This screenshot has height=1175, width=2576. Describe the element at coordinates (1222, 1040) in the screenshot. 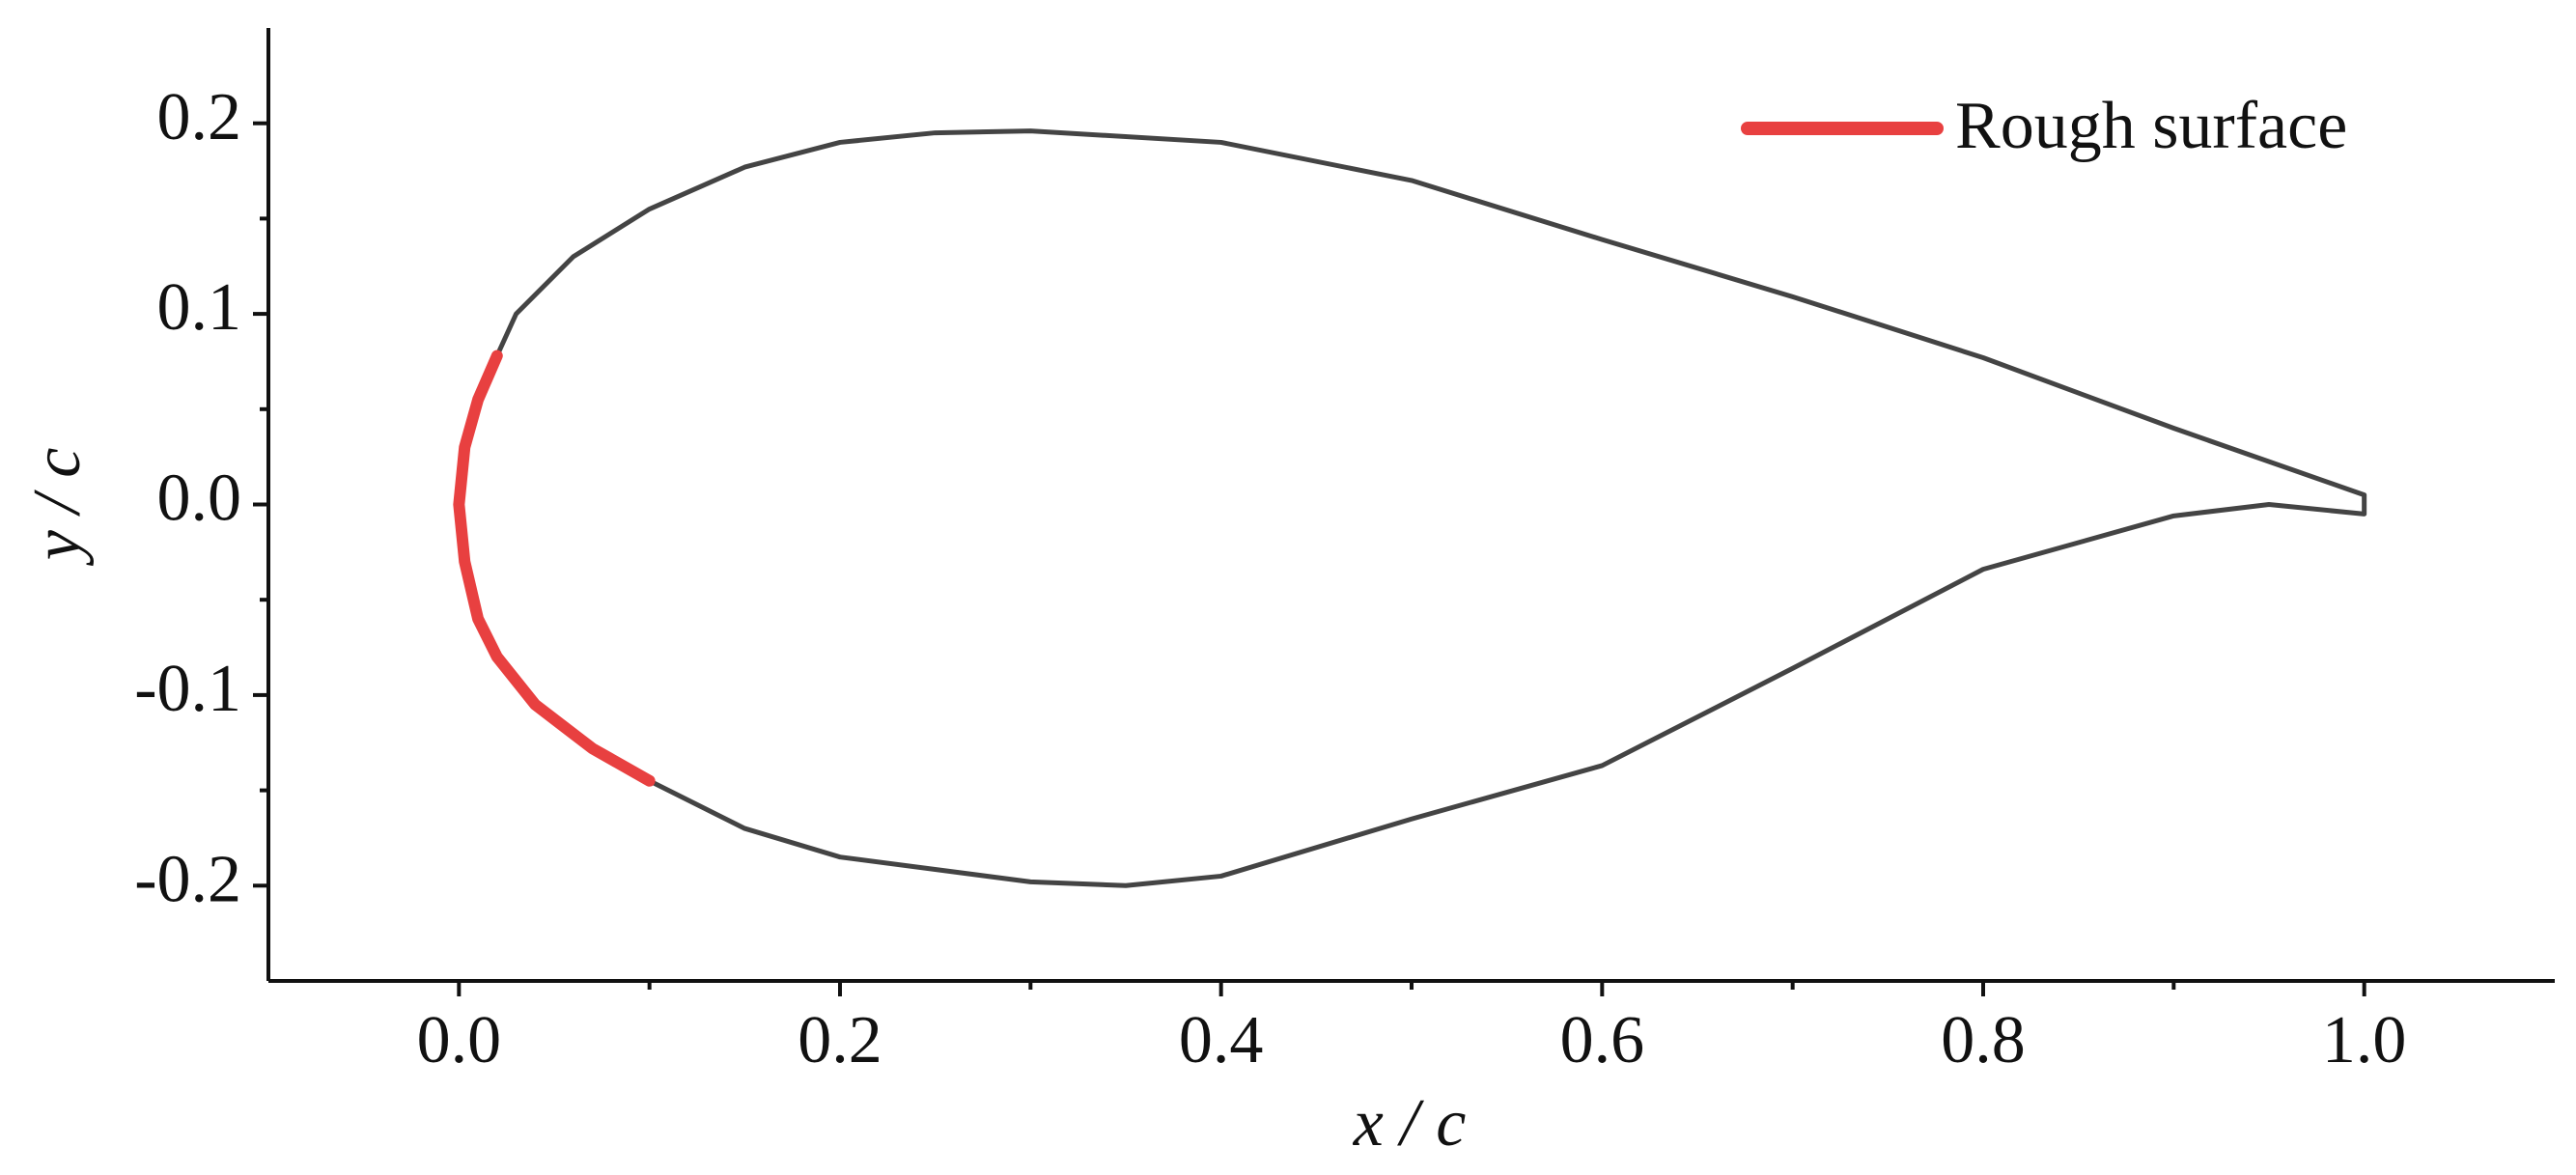

I see `x-tick-label: 0.4` at that location.